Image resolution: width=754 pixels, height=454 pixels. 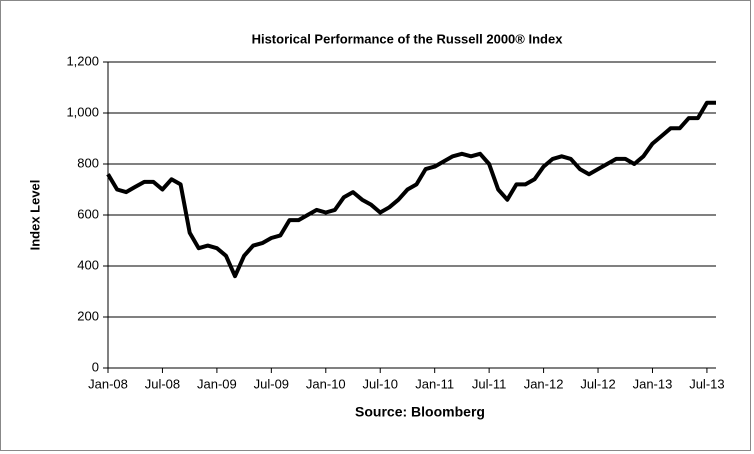 What do you see at coordinates (597, 383) in the screenshot?
I see `x-tick-label: Jul-12` at bounding box center [597, 383].